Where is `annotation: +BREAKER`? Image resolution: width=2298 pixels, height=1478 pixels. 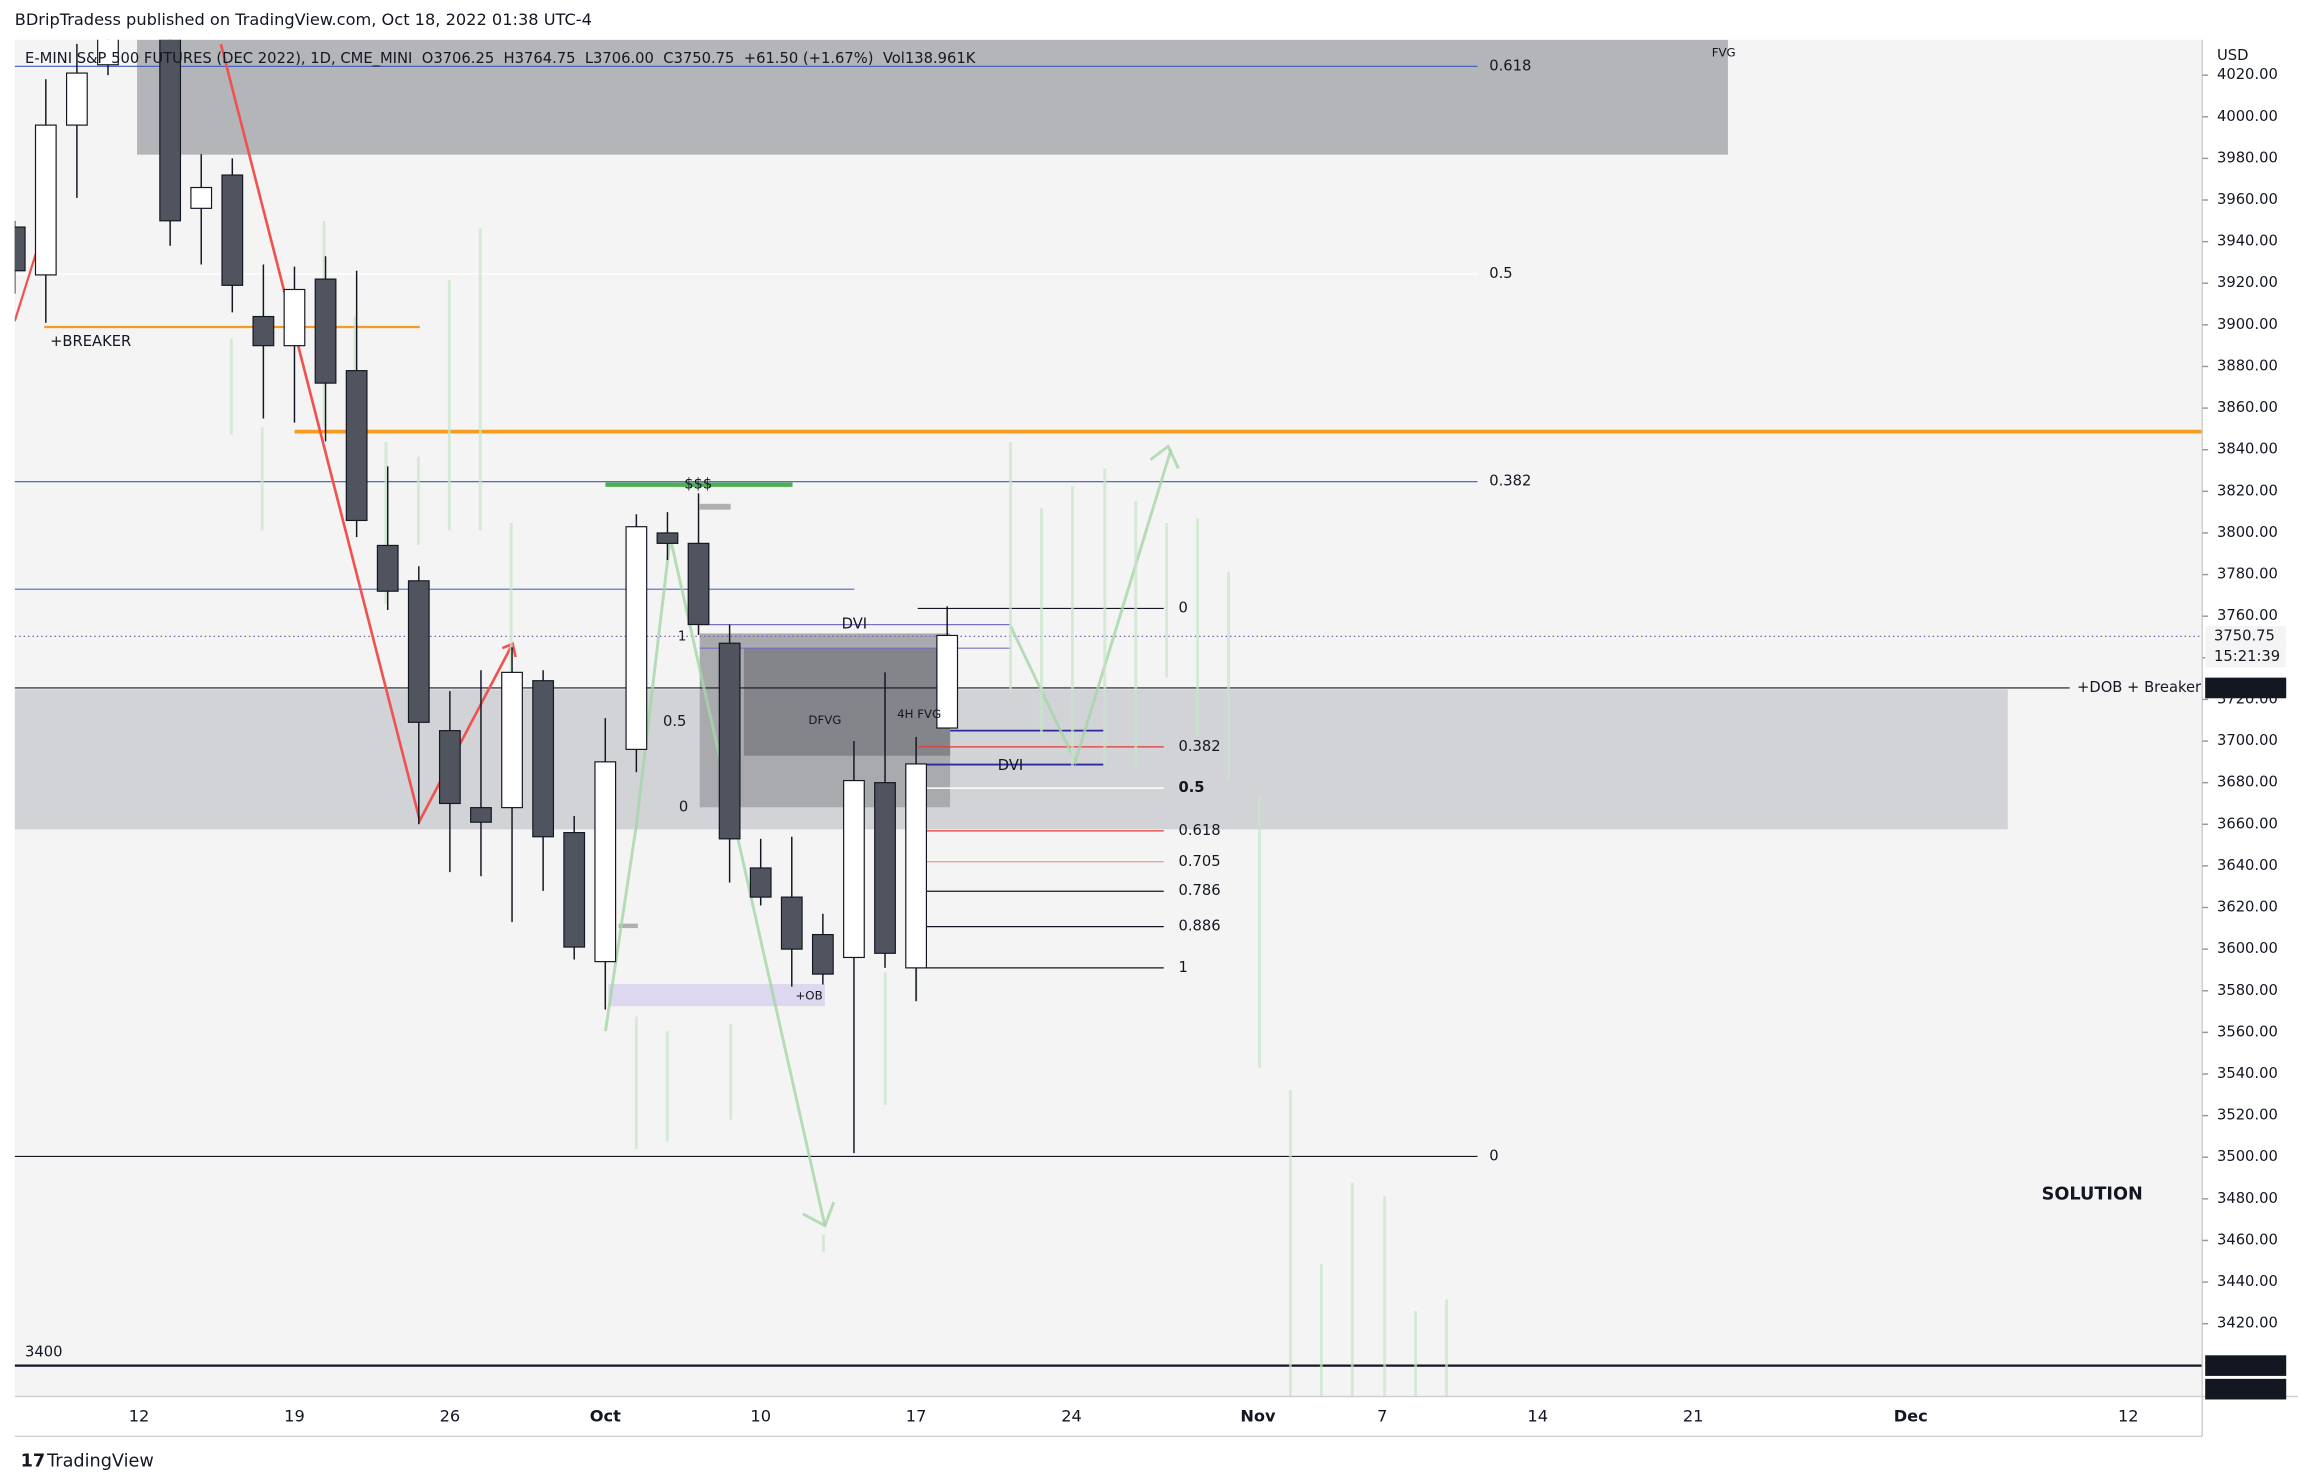
annotation: +BREAKER is located at coordinates (90, 341).